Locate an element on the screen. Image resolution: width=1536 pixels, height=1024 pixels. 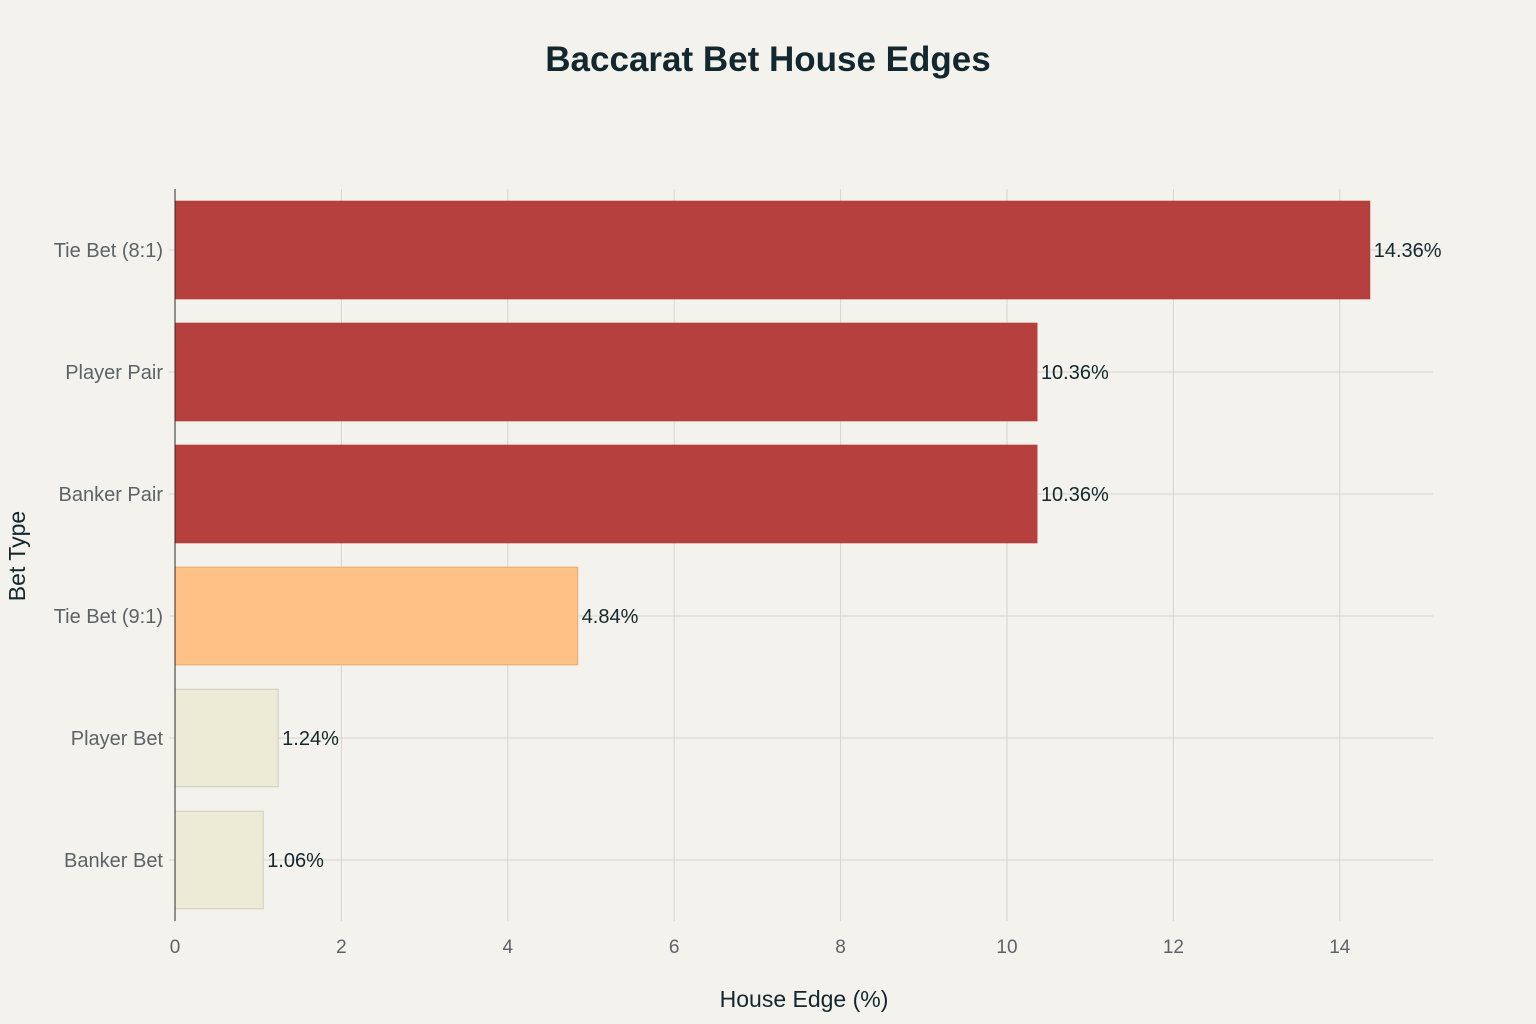
x-axis-title: House Edge (%) is located at coordinates (804, 999).